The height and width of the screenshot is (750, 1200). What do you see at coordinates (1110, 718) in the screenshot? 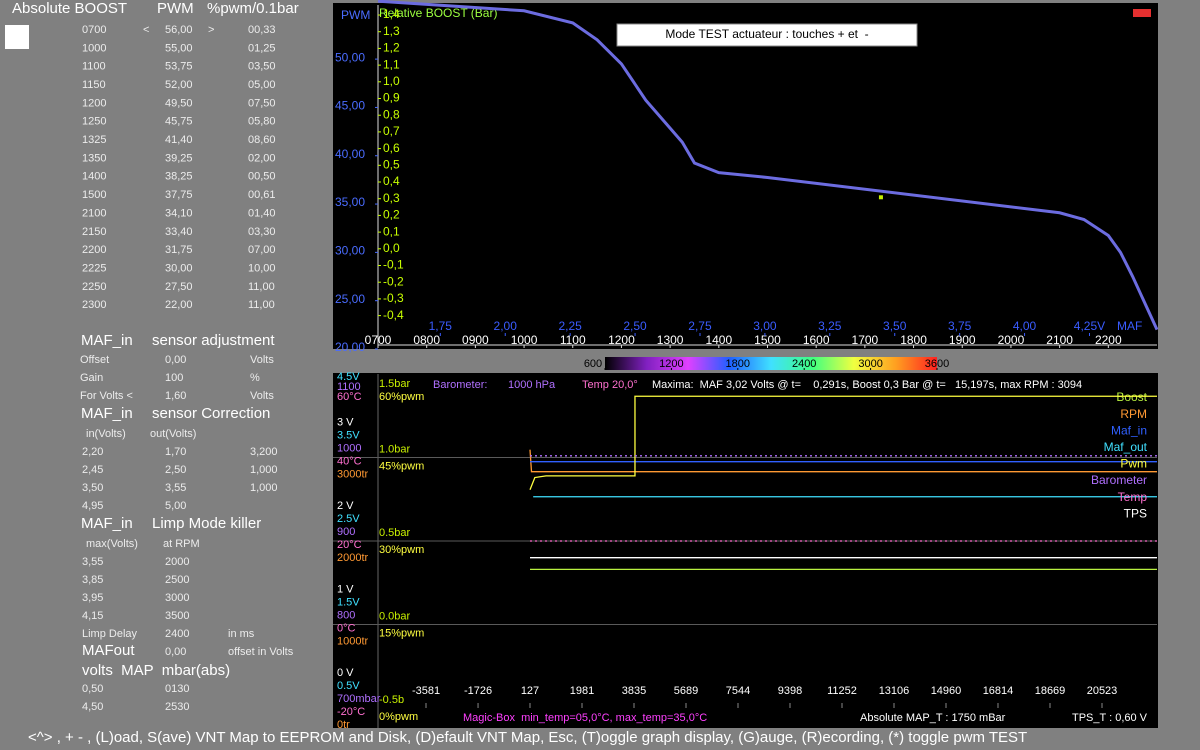
I see `status: TPS_T : 0,60 V` at bounding box center [1110, 718].